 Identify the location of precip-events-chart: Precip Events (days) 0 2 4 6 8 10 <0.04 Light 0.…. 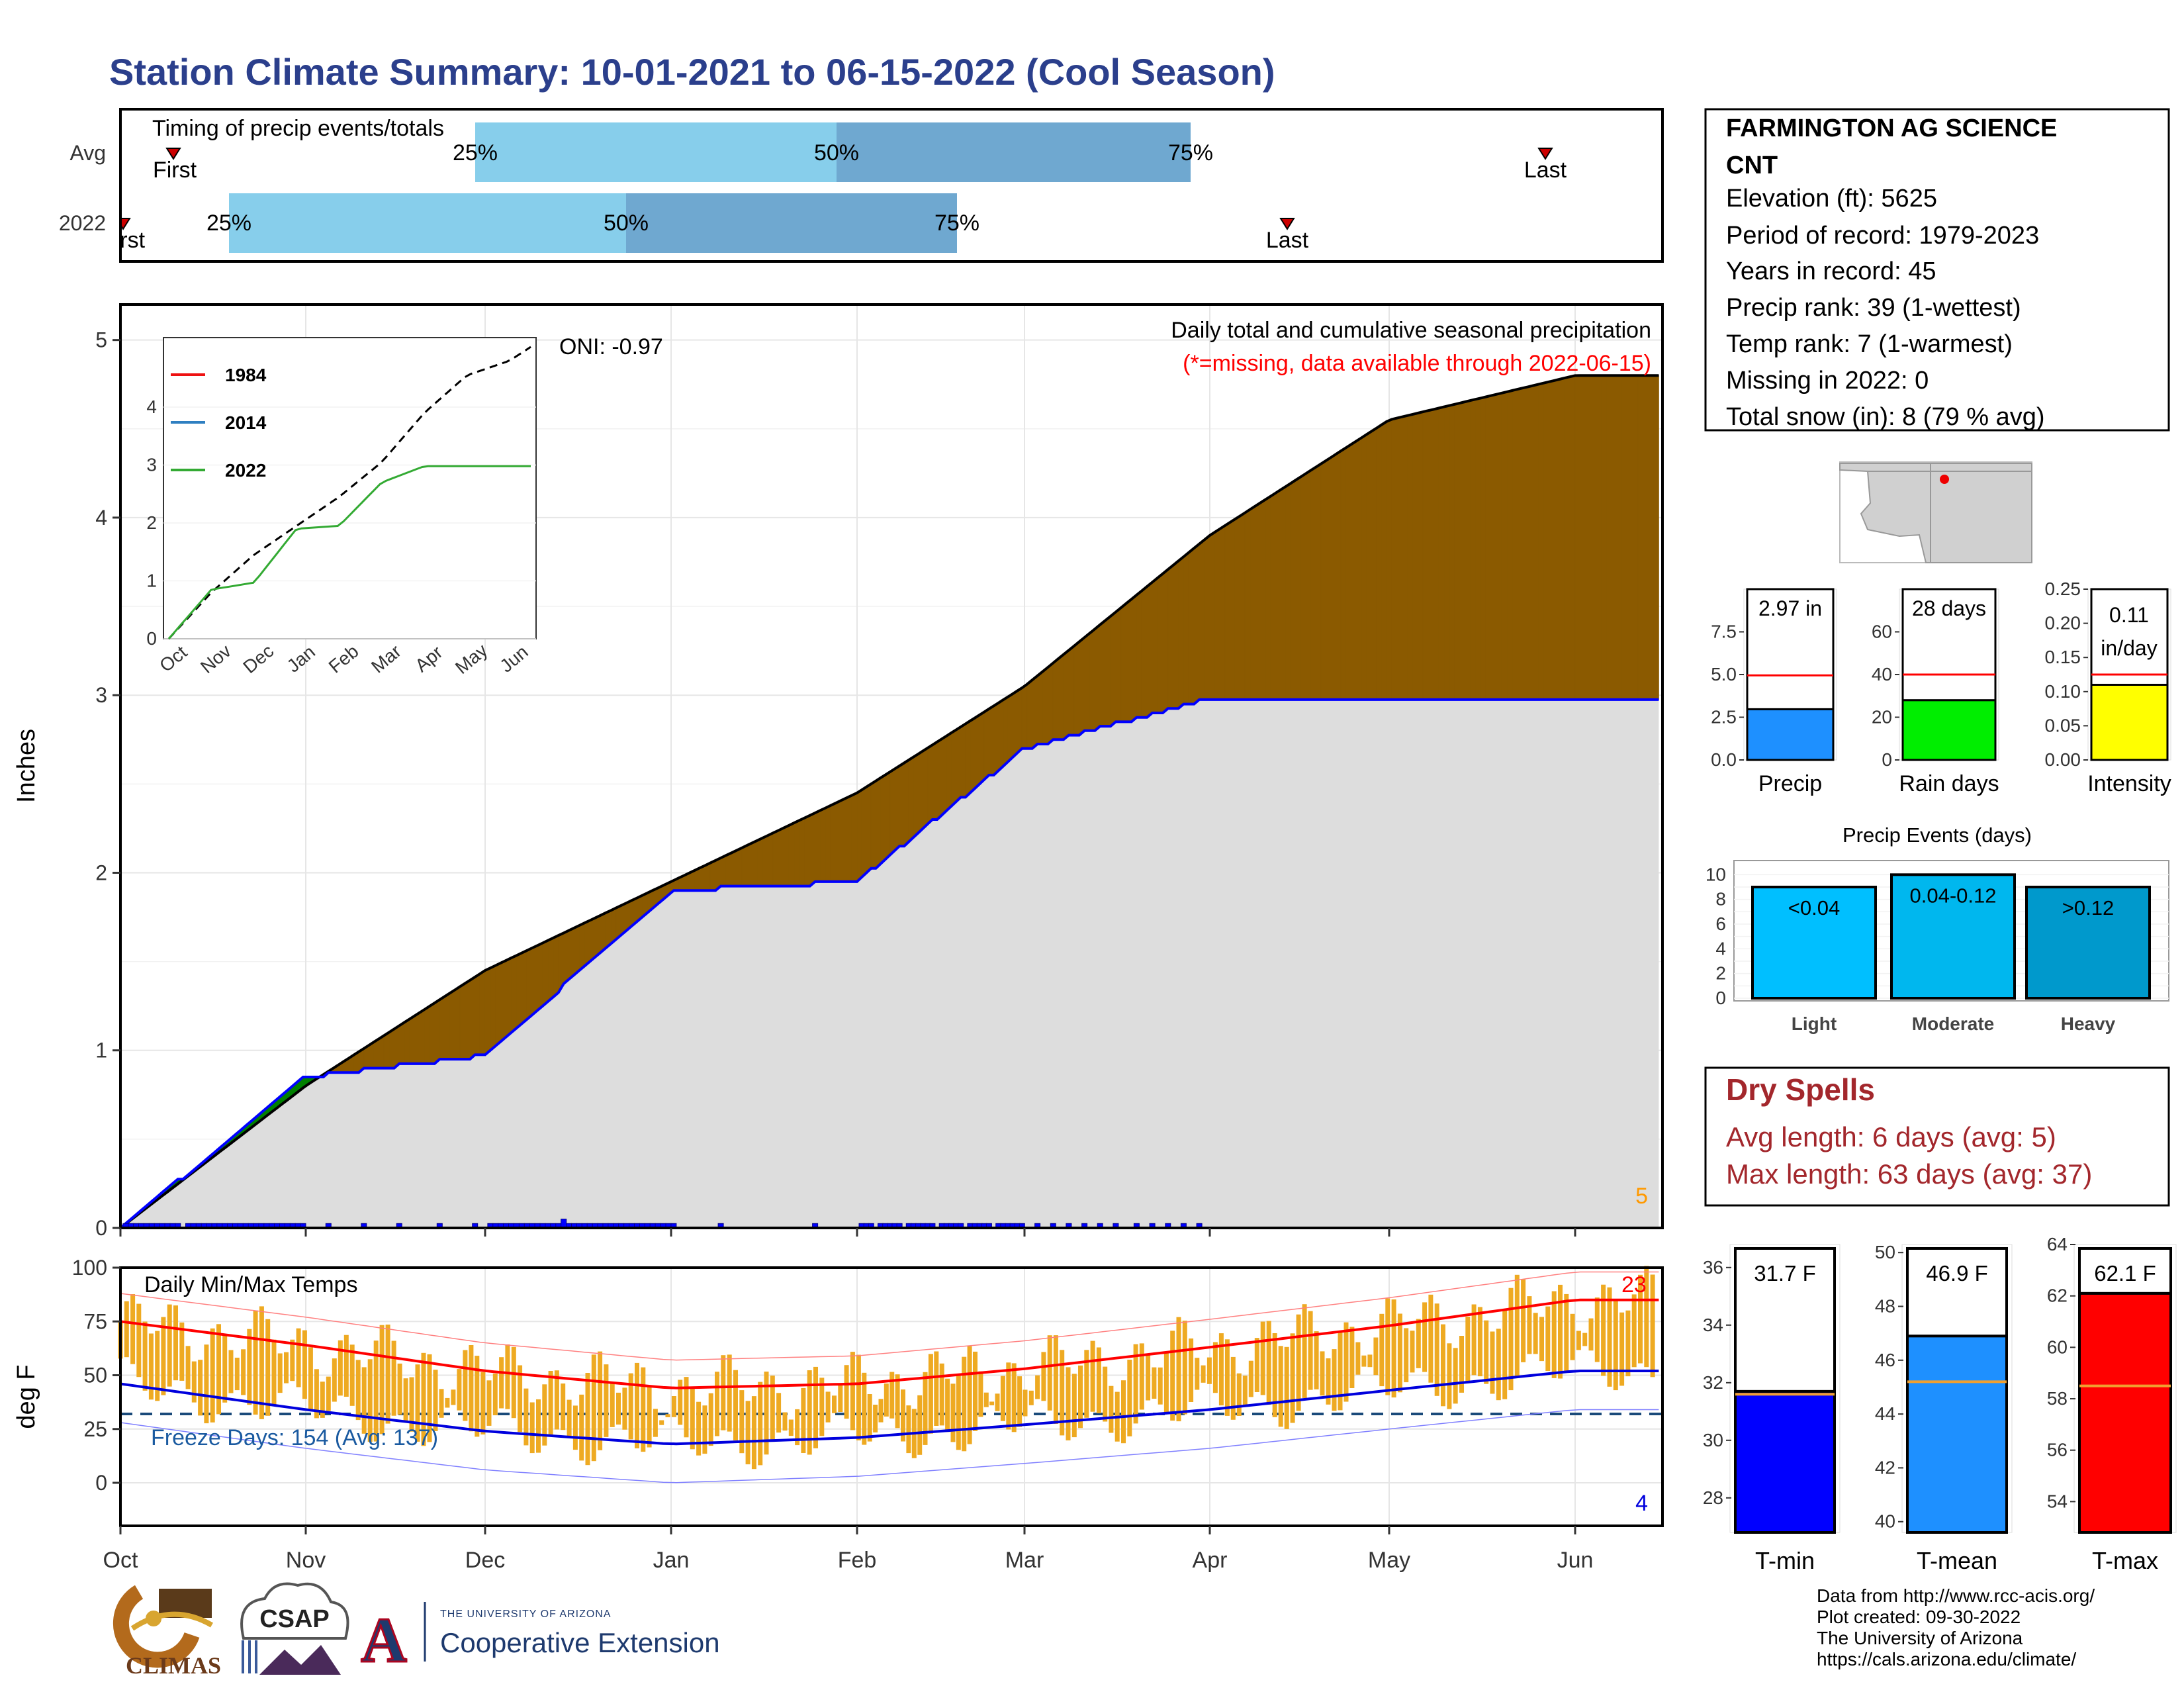
(1937, 928).